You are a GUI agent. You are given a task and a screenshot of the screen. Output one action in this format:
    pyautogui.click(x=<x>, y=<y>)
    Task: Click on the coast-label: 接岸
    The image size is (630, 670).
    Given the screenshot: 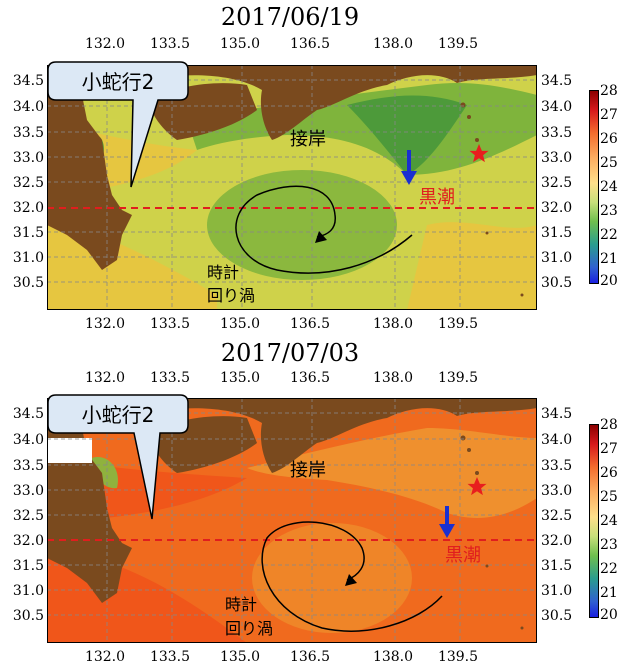 What is the action you would take?
    pyautogui.click(x=308, y=470)
    